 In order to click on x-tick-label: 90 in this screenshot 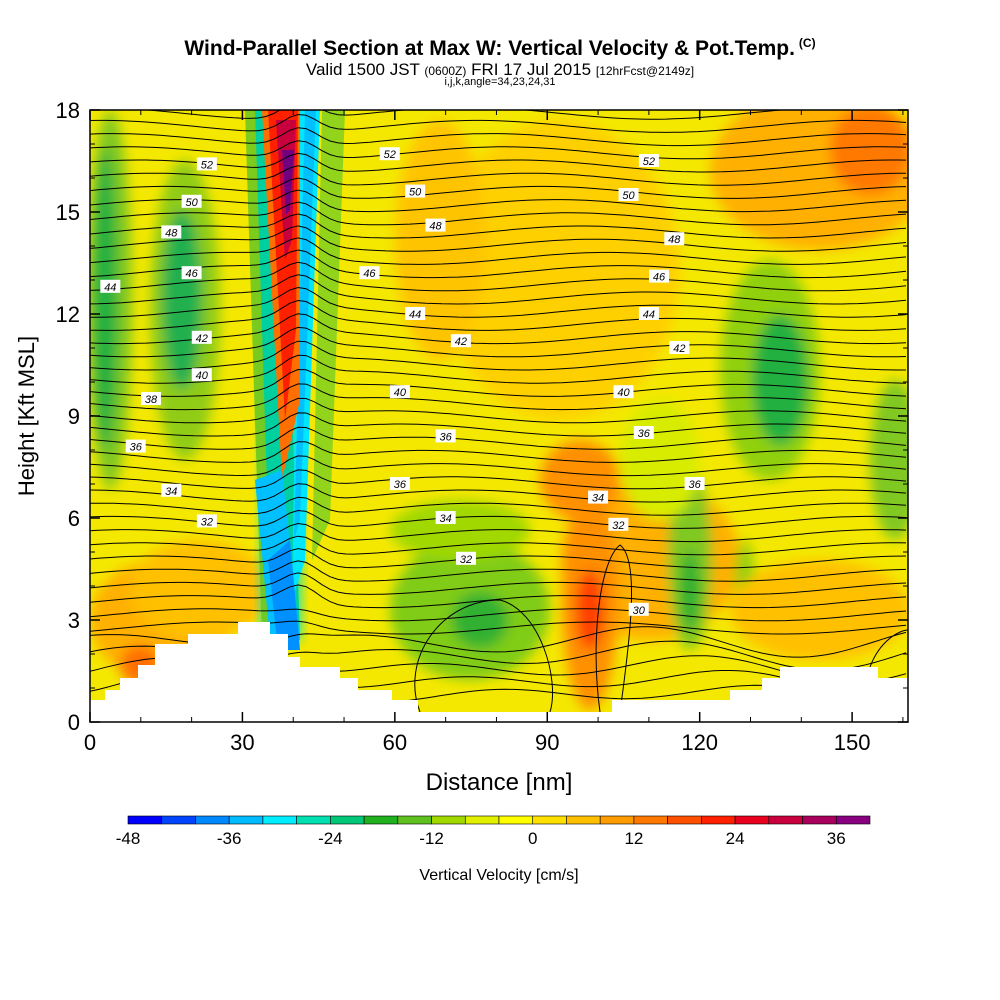, I will do `click(547, 742)`.